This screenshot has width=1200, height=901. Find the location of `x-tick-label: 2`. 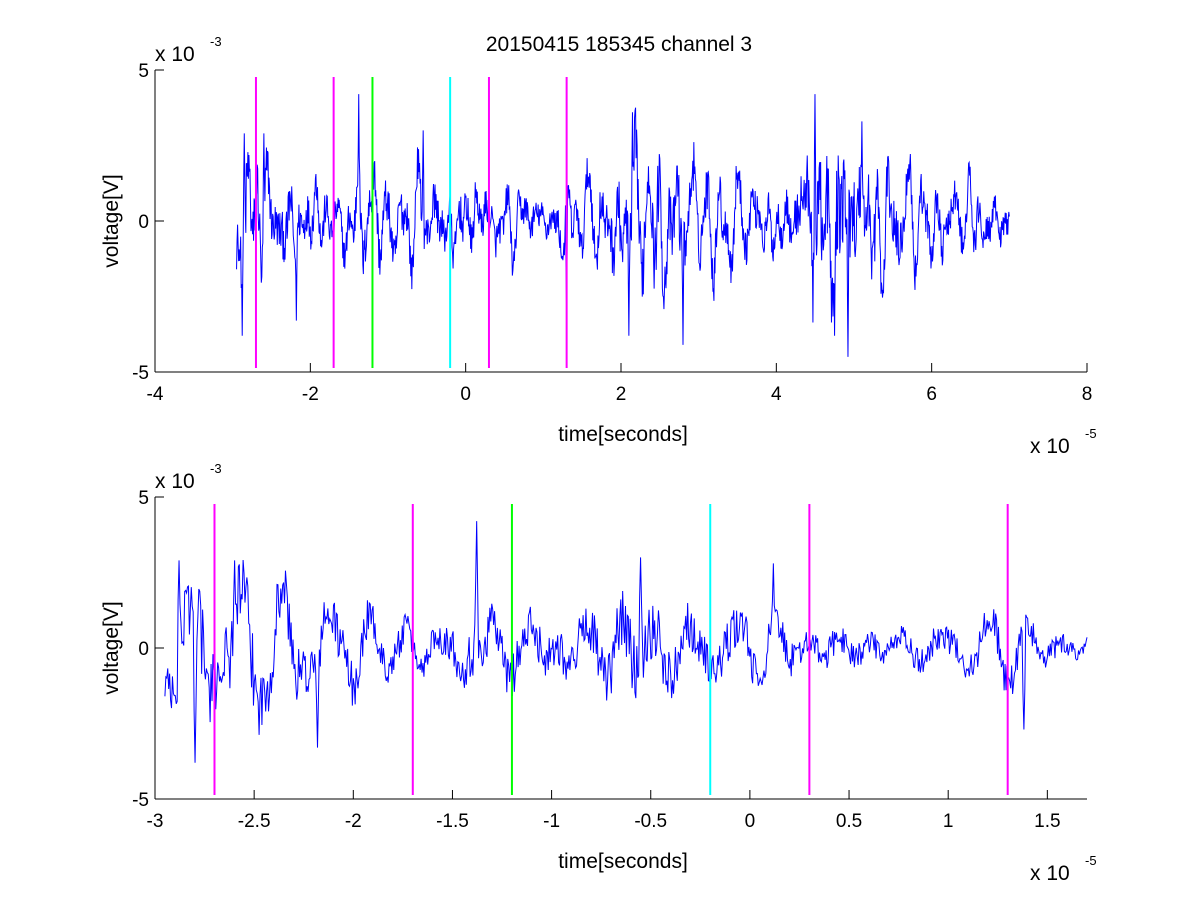

x-tick-label: 2 is located at coordinates (621, 394).